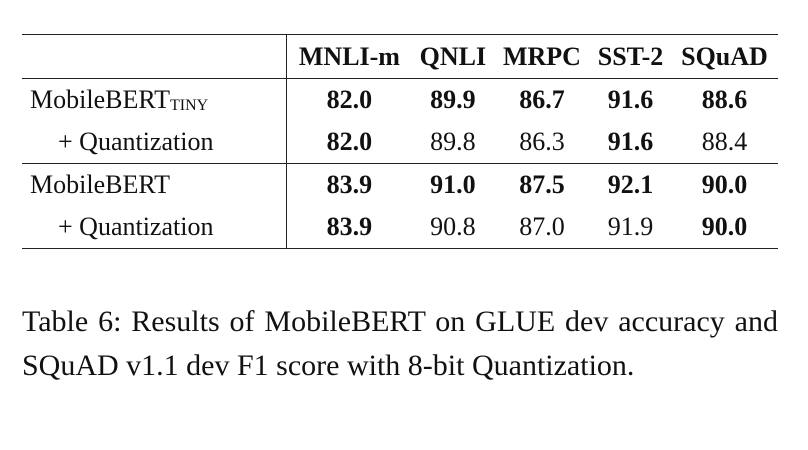  I want to click on table-row: MobileBERT 83.9 91.0 87.5 92.1 90.0, so click(400, 184).